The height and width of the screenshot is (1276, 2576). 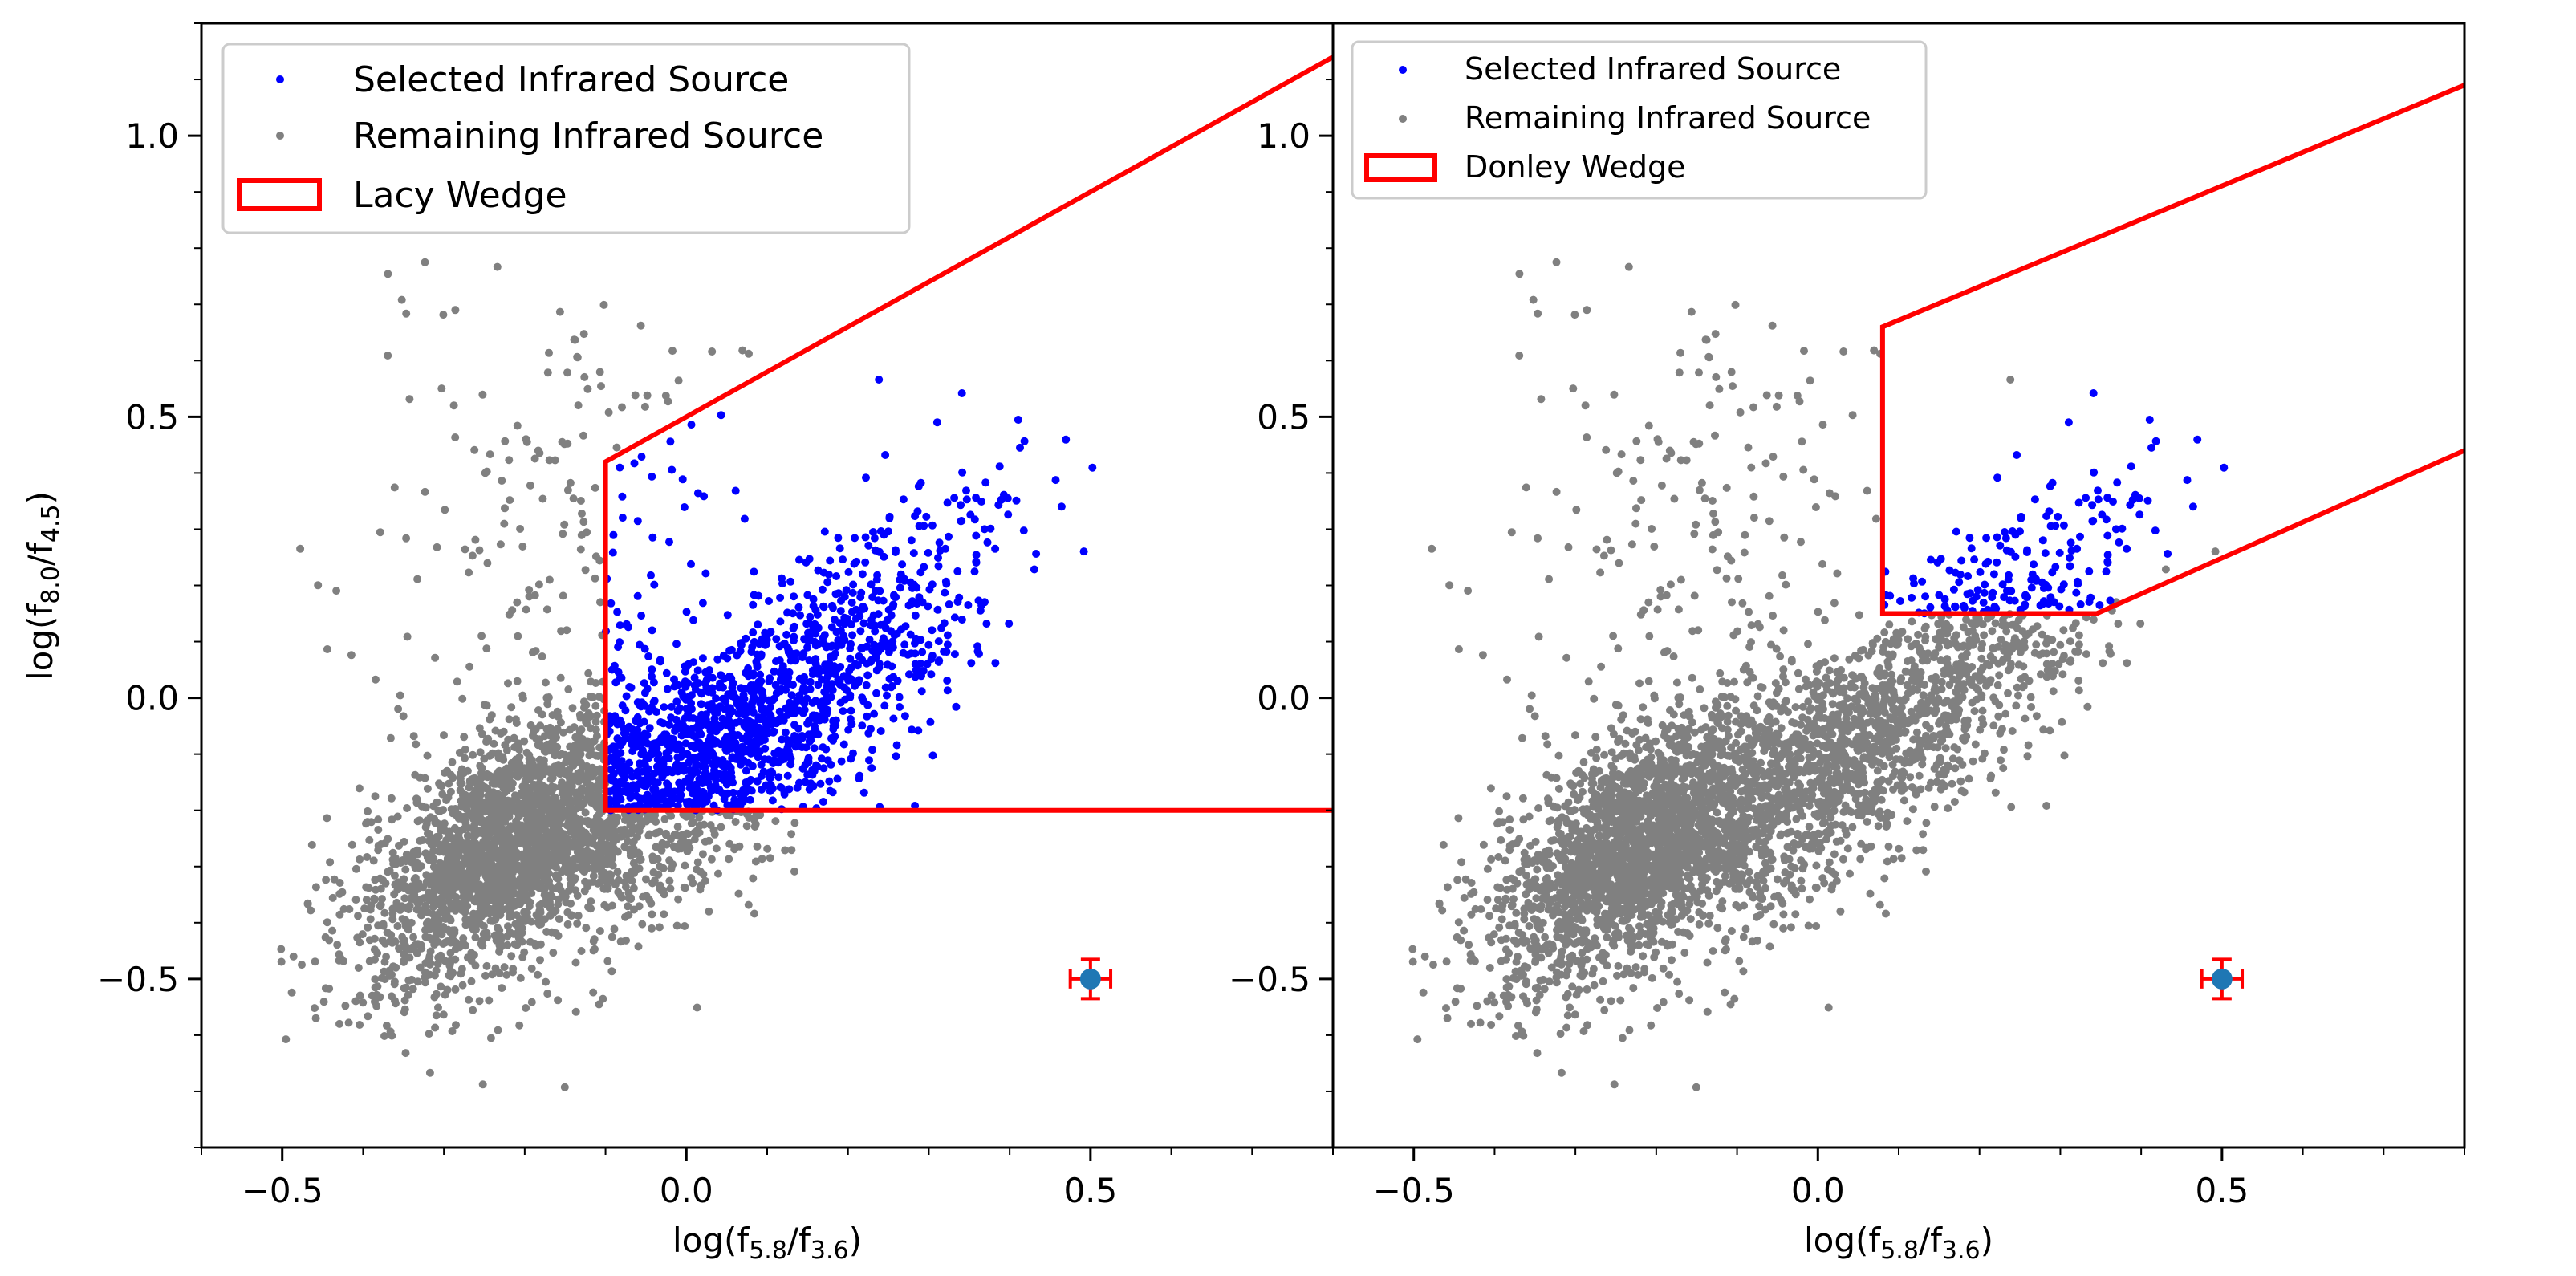 I want to click on left-legend-selected-label: Selected Infrared Source, so click(x=571, y=79).